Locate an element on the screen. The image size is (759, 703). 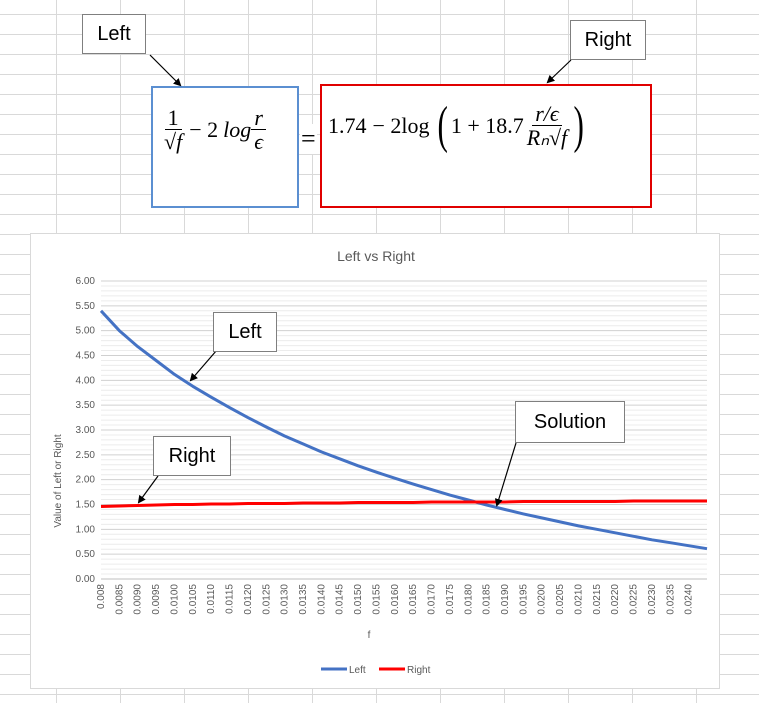
x-tick-label: 0.0085 is located at coordinates (119, 599).